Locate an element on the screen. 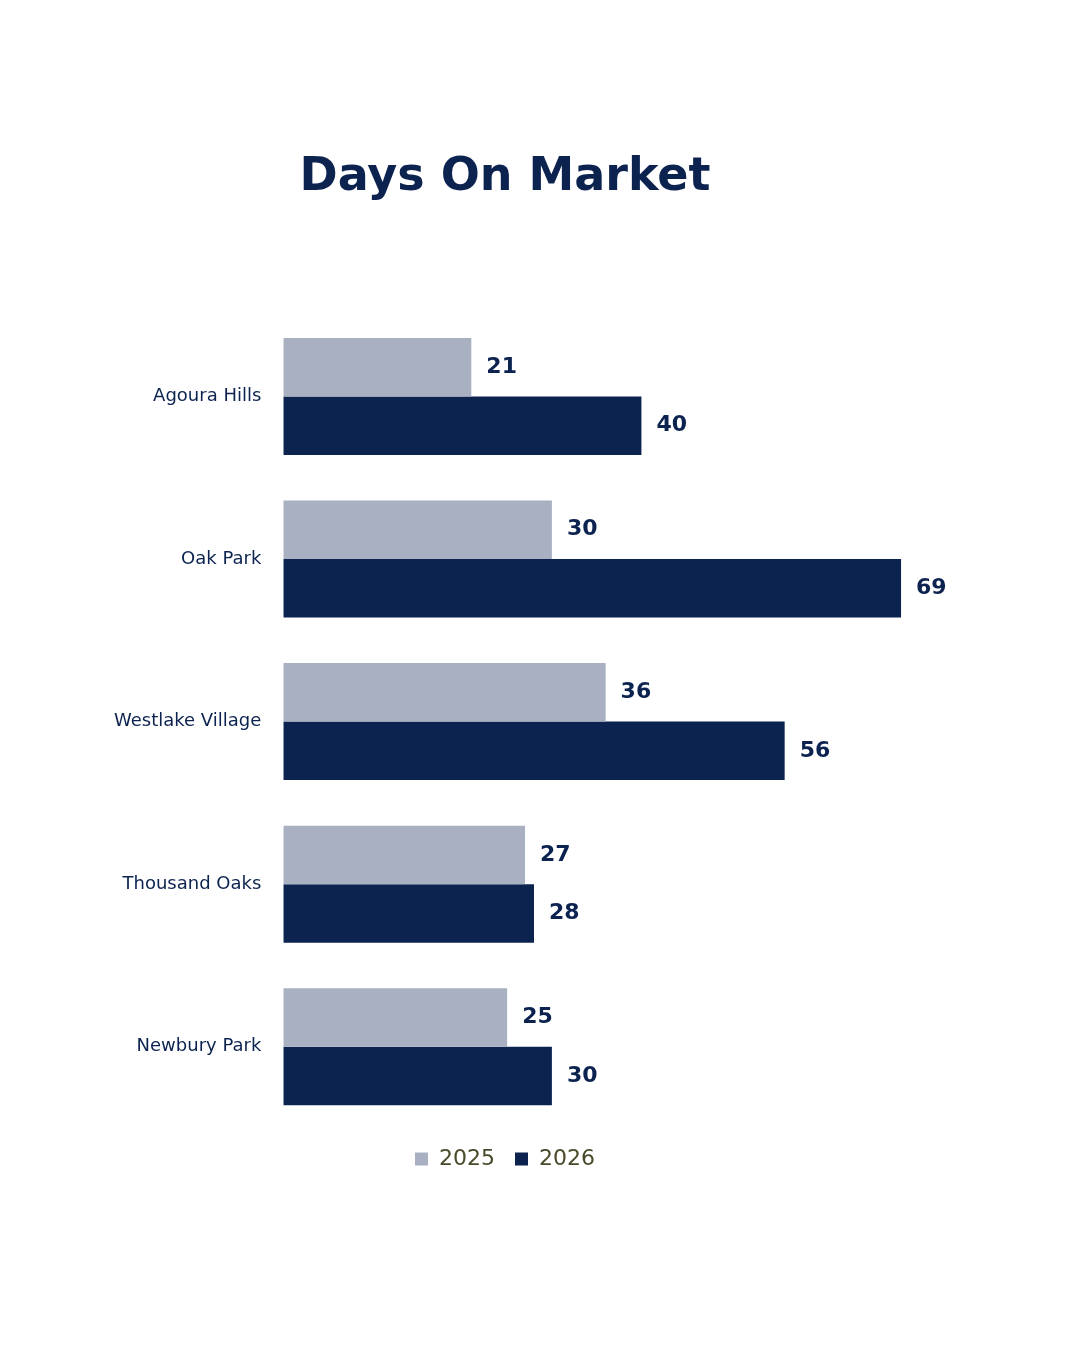  y-tick-label: Oak Park is located at coordinates (221, 557).